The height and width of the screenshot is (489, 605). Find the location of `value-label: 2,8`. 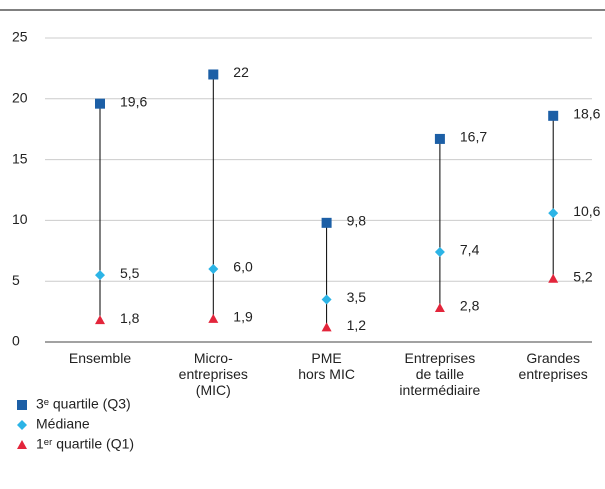

value-label: 2,8 is located at coordinates (470, 306).